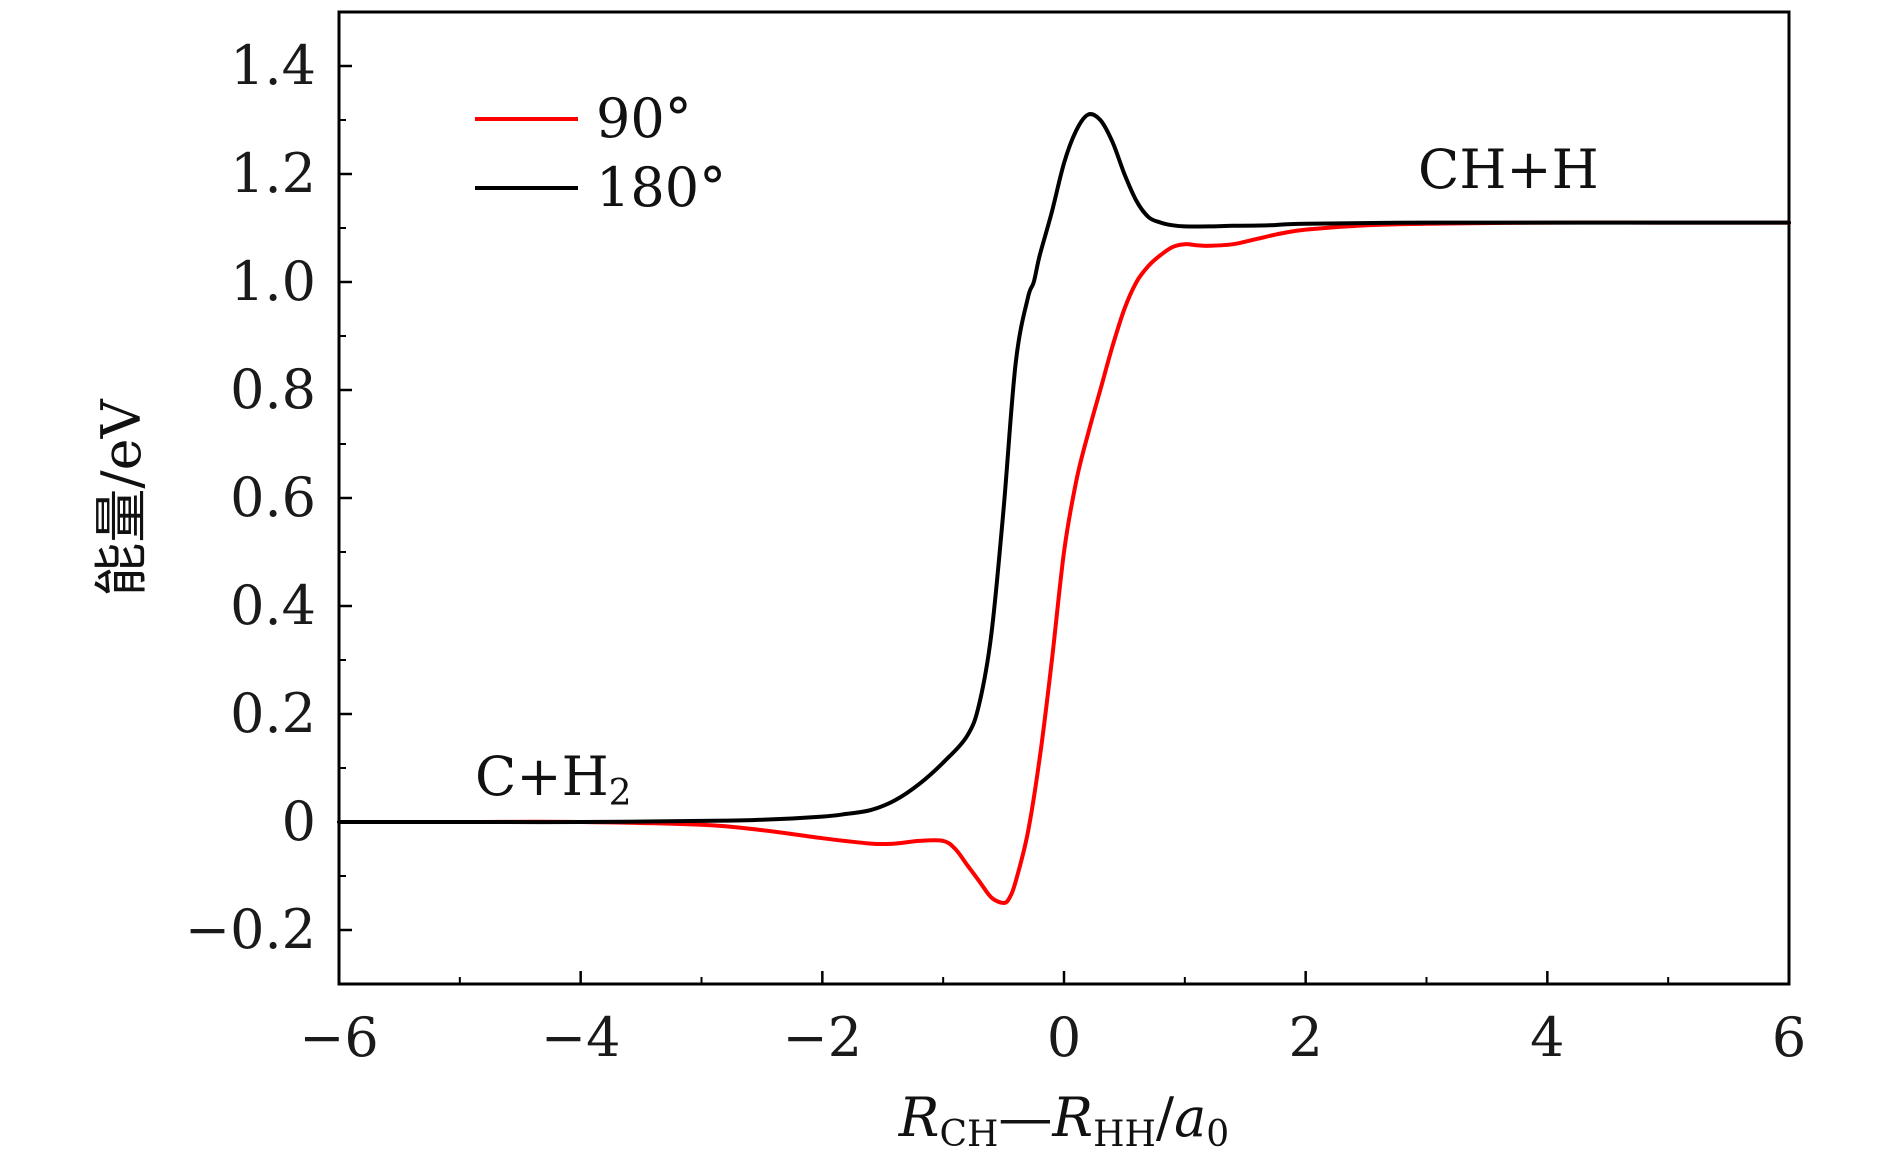  Describe the element at coordinates (1063, 1120) in the screenshot. I see `x-axis-title: RCH—RHH/a0` at that location.